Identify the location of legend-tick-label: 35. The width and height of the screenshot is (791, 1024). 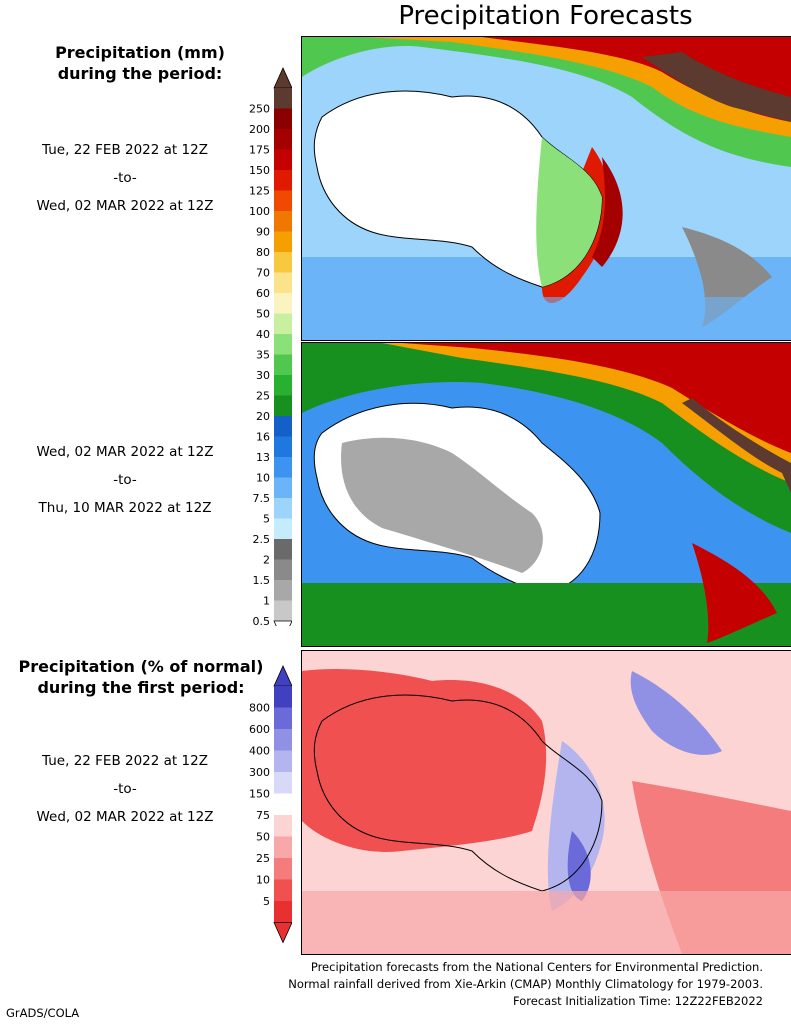
(263, 355).